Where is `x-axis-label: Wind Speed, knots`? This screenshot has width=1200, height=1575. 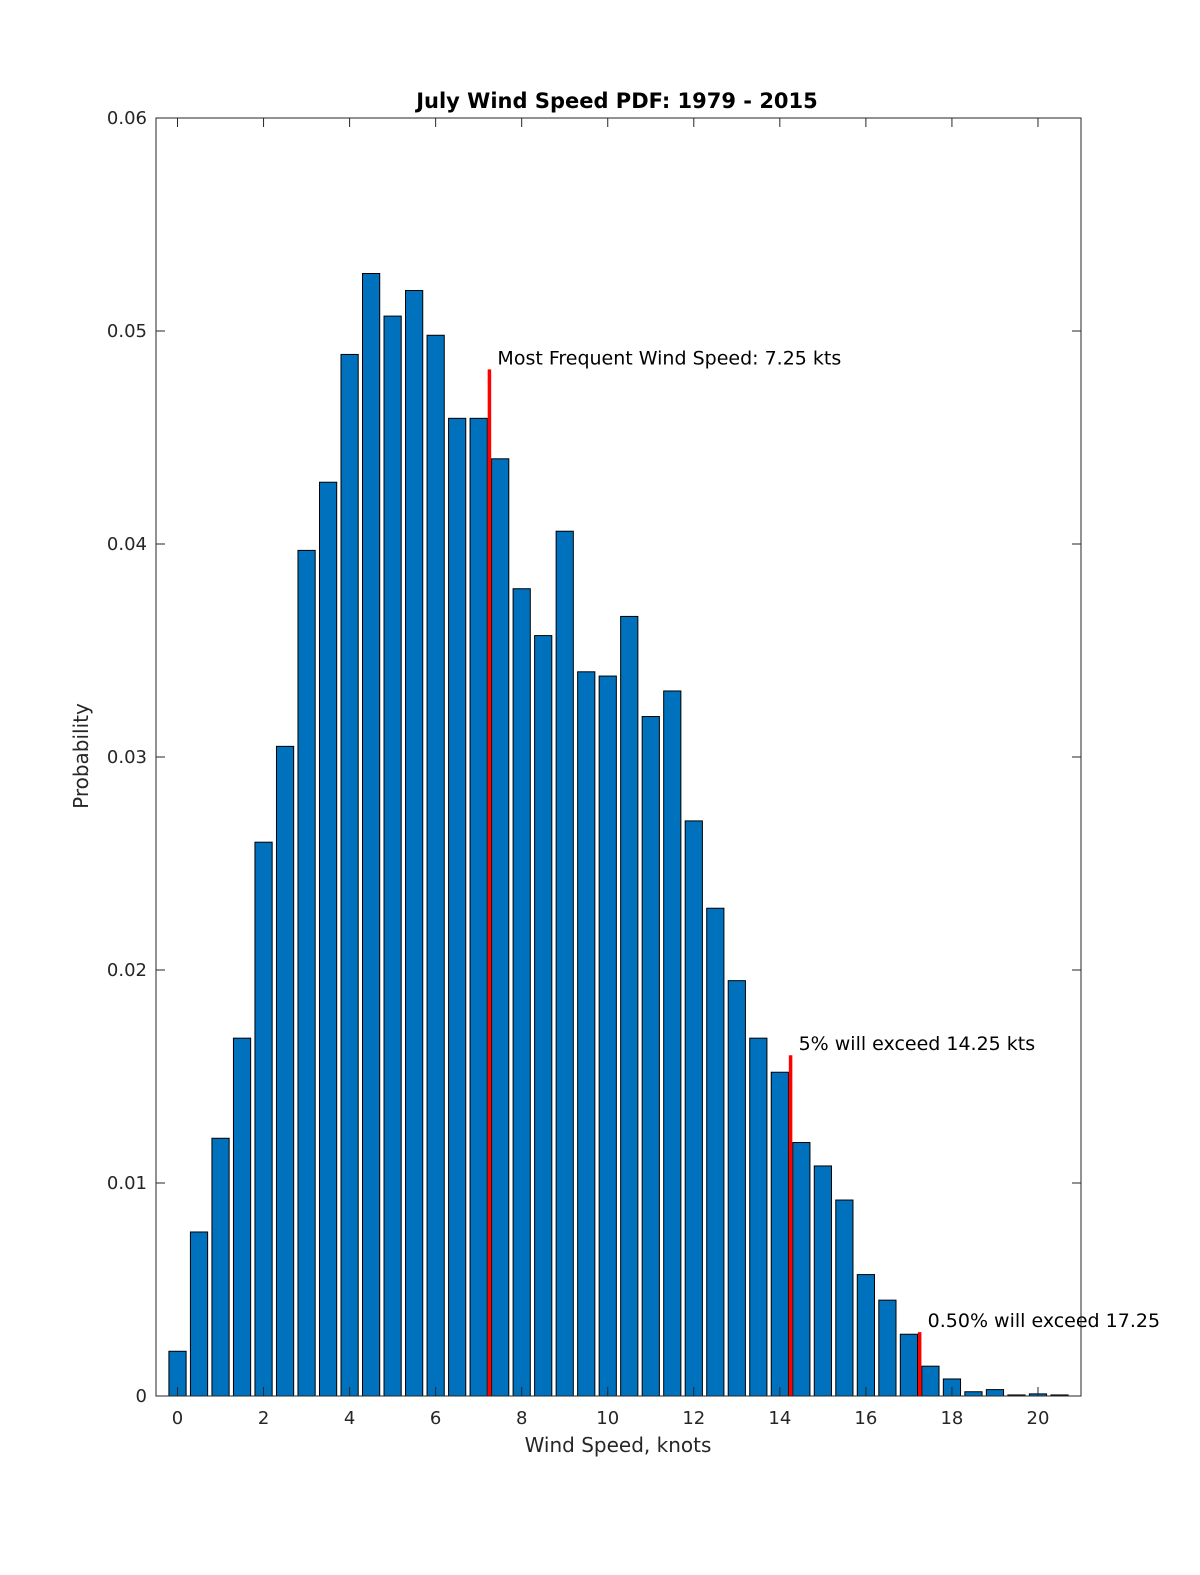 x-axis-label: Wind Speed, knots is located at coordinates (618, 1445).